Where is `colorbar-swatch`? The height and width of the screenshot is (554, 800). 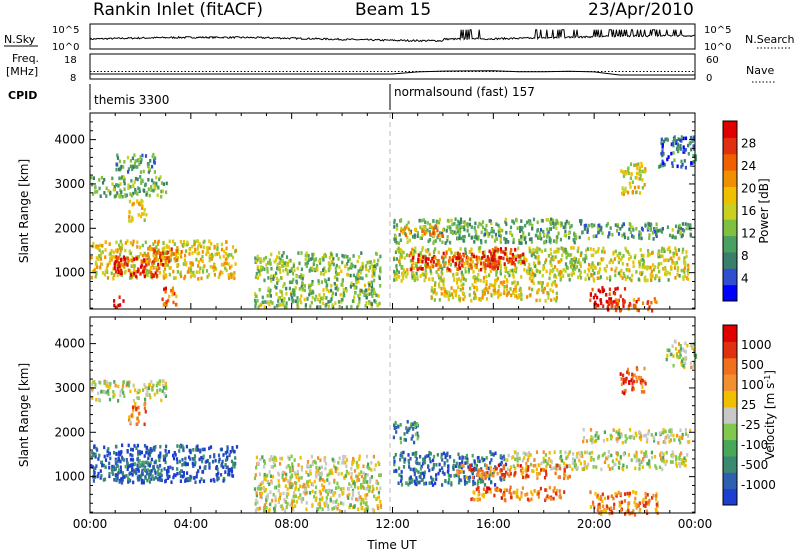
colorbar-swatch is located at coordinates (730, 195).